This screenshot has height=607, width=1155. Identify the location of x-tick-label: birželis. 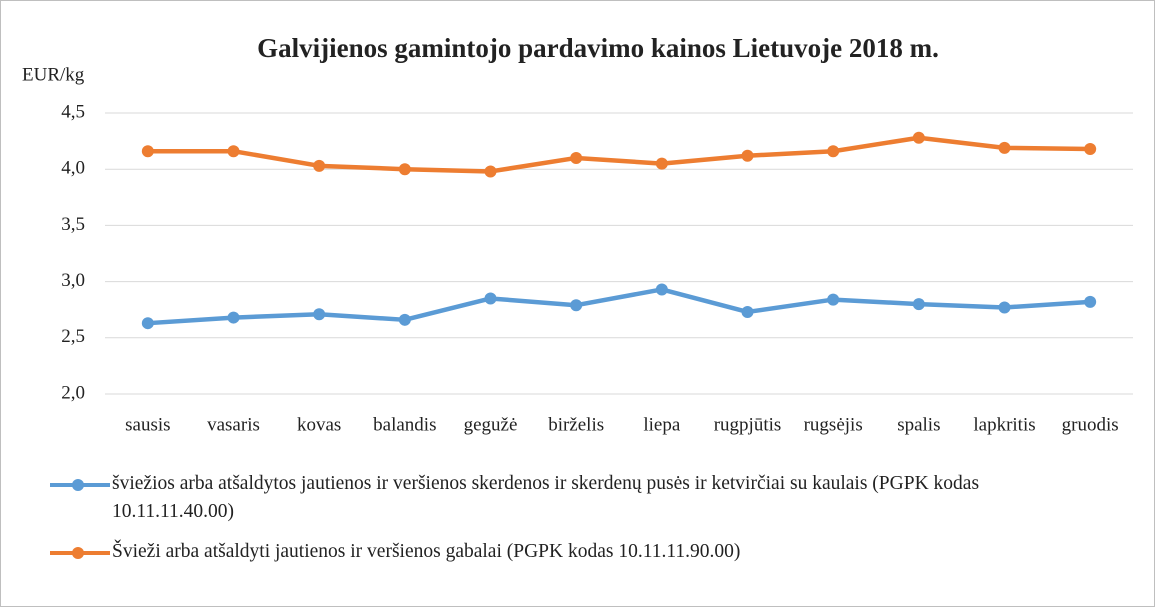
(576, 424).